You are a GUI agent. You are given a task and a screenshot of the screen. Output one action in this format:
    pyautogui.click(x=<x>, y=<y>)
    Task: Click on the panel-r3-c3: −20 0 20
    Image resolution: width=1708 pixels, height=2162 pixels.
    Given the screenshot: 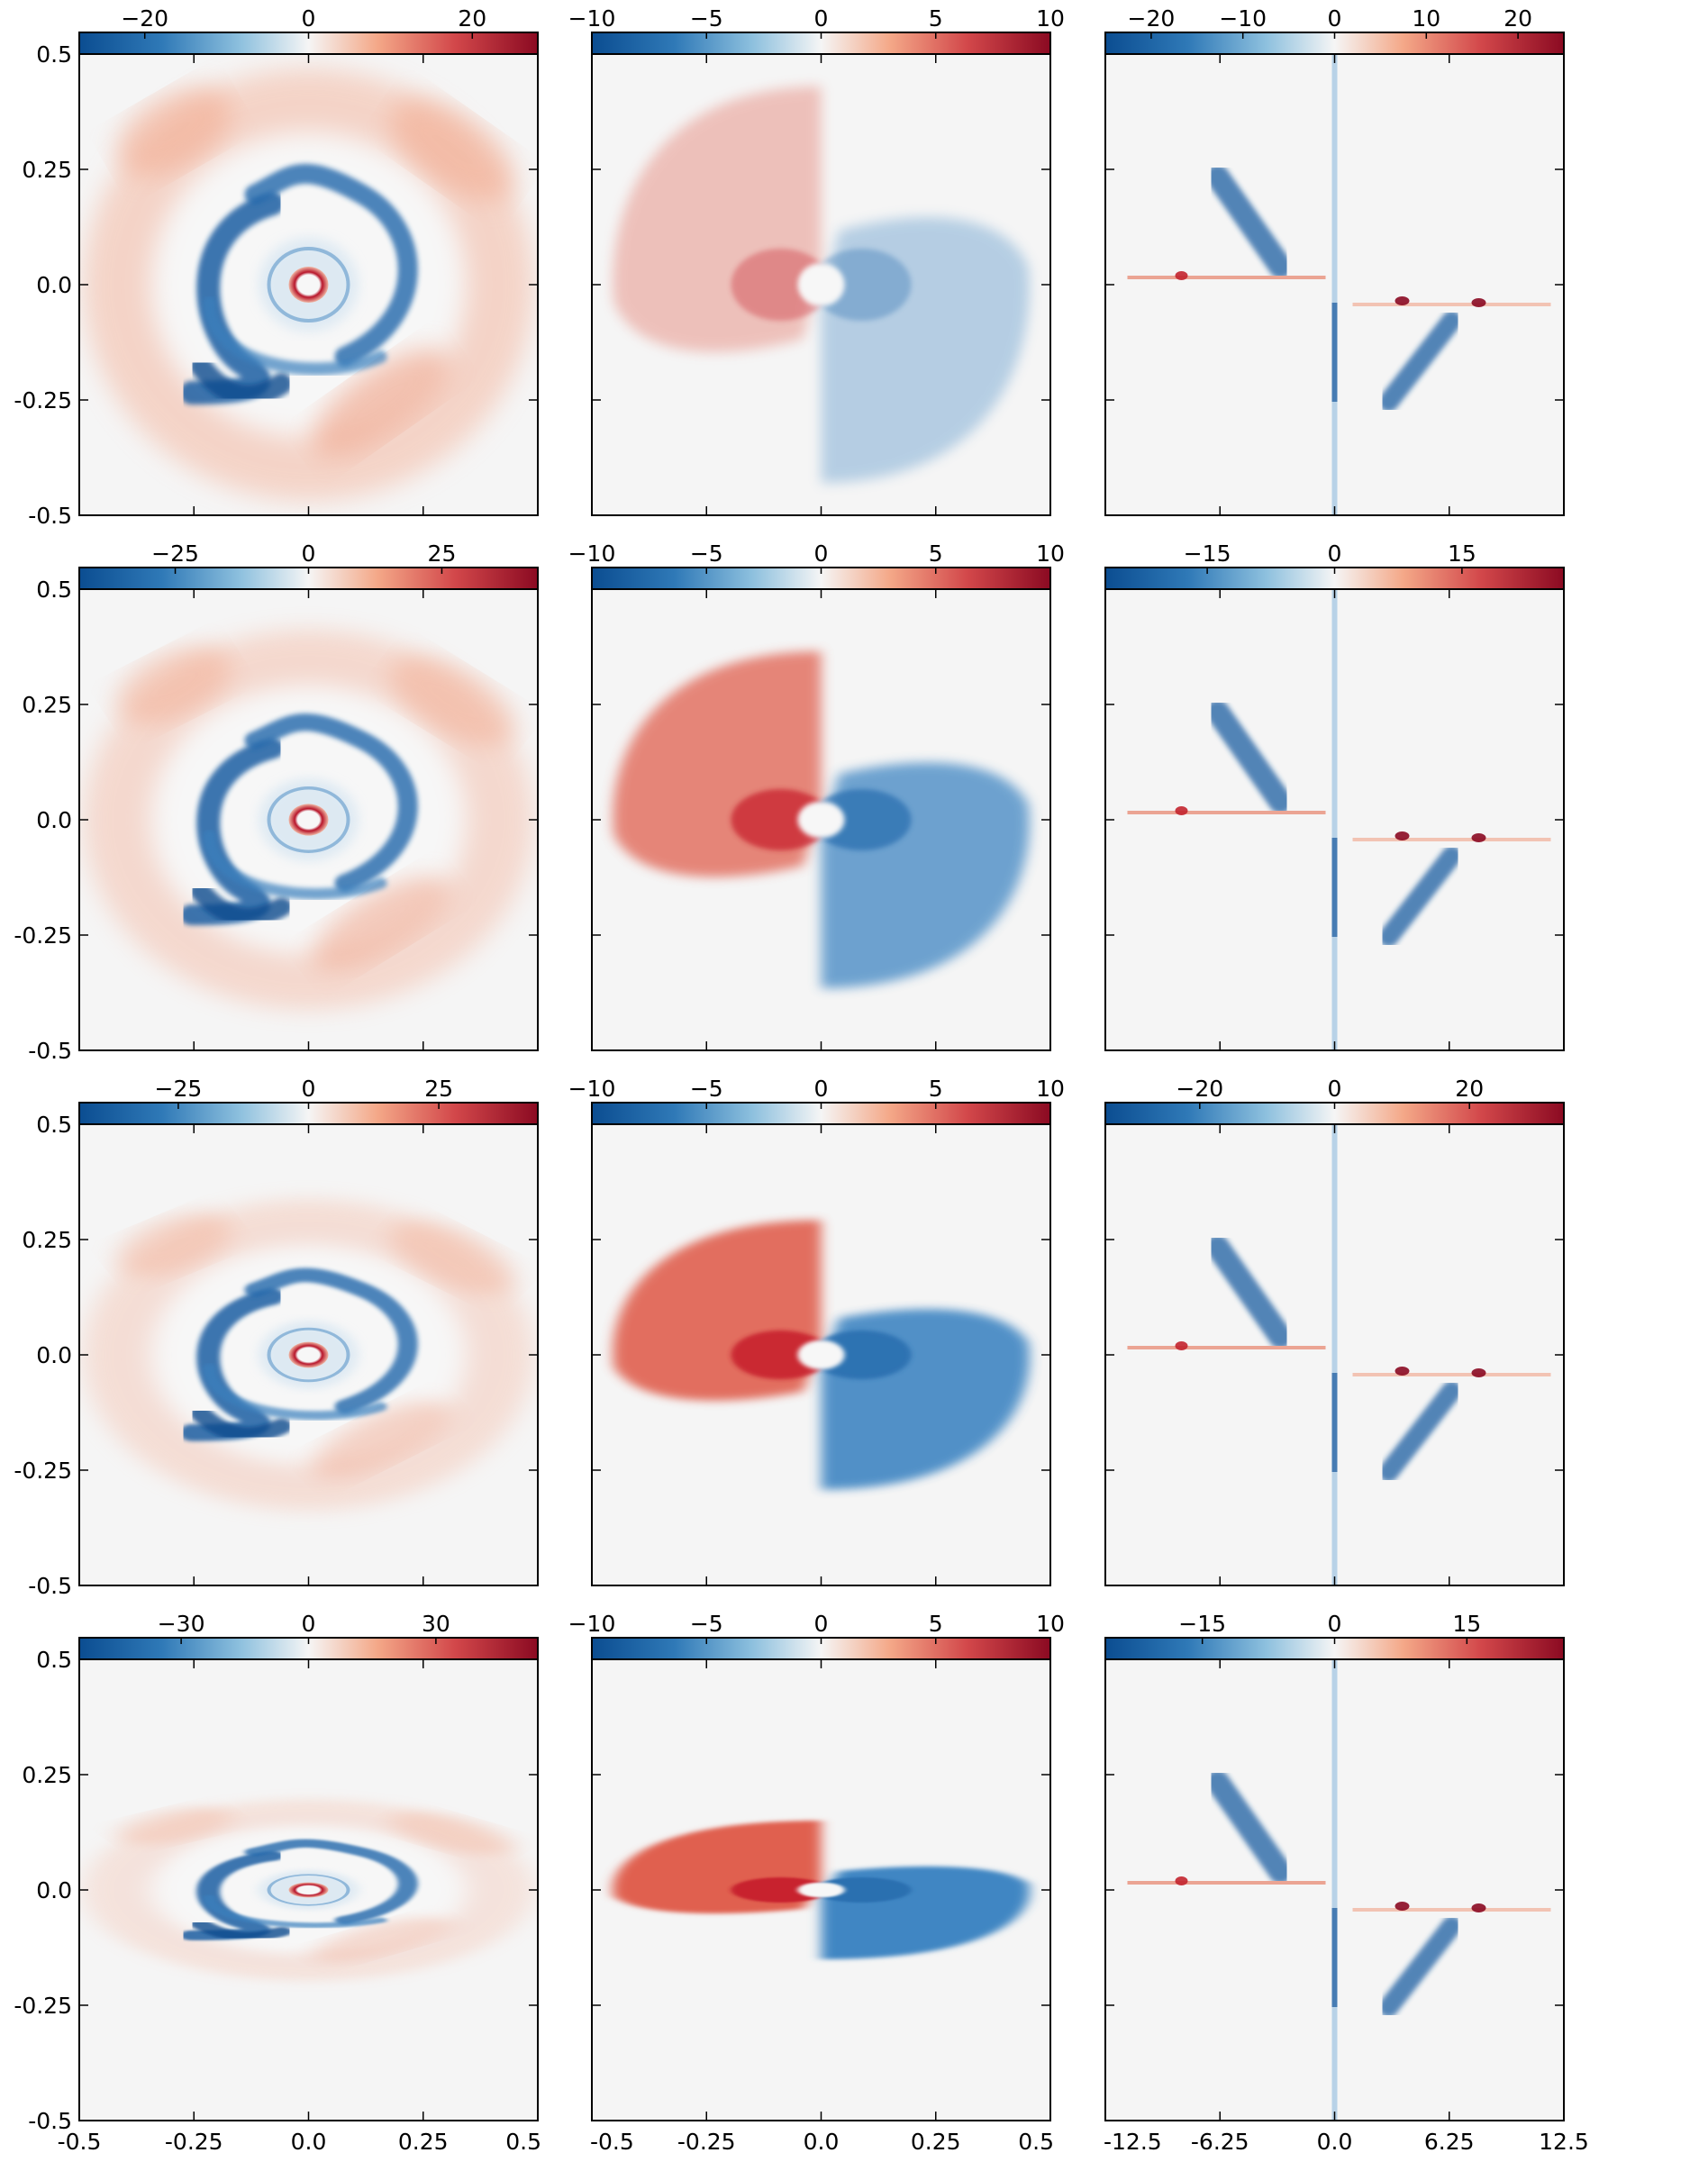 What is the action you would take?
    pyautogui.click(x=1334, y=1331)
    